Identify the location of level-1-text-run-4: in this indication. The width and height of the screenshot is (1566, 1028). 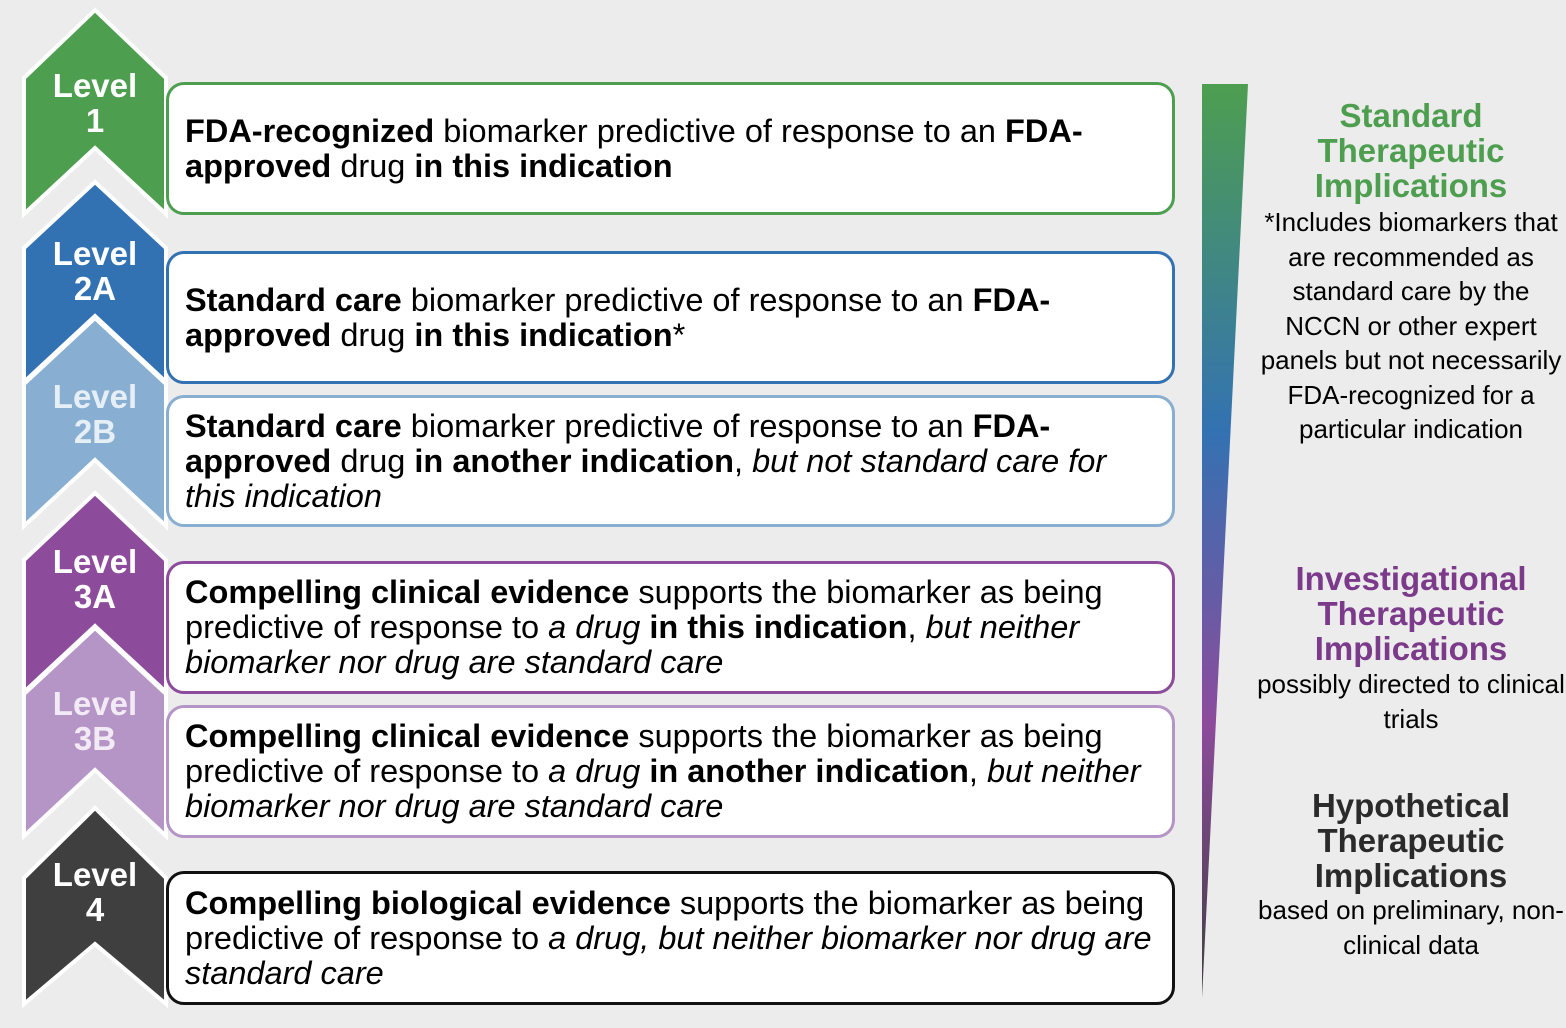
(543, 165).